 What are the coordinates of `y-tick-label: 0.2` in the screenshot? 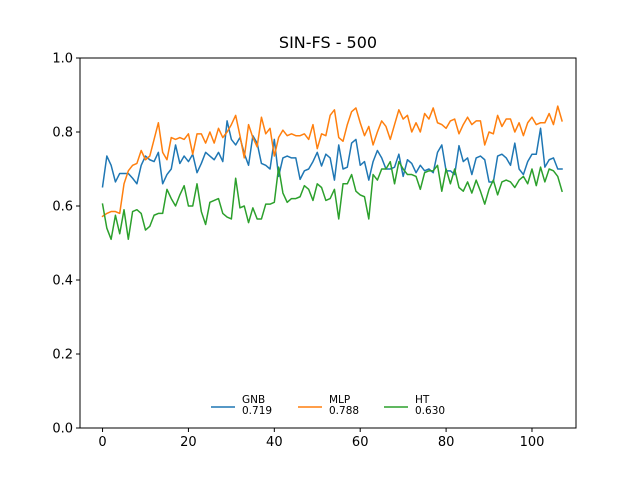 It's located at (62, 355).